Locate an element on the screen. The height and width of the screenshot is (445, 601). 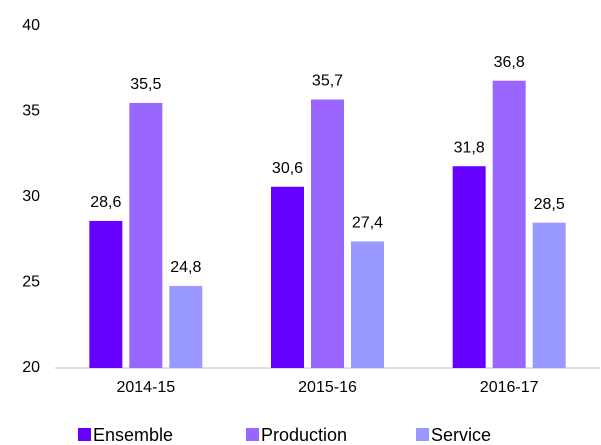
legend-text: Service is located at coordinates (461, 435).